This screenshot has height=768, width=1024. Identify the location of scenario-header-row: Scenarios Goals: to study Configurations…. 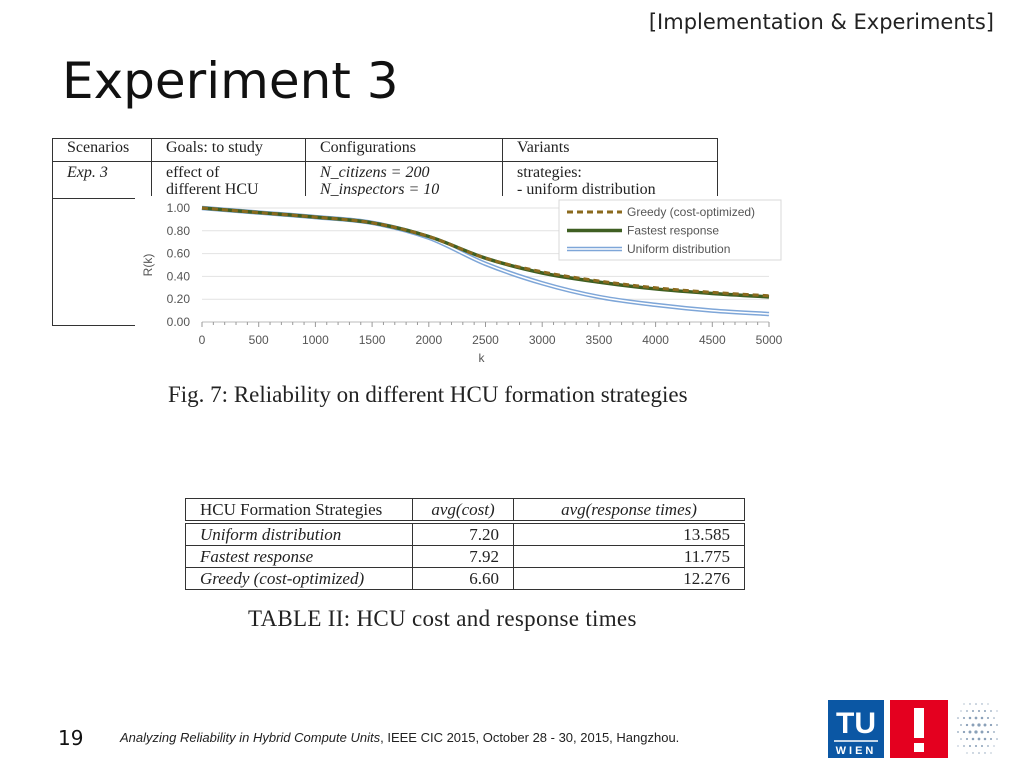
(385, 150).